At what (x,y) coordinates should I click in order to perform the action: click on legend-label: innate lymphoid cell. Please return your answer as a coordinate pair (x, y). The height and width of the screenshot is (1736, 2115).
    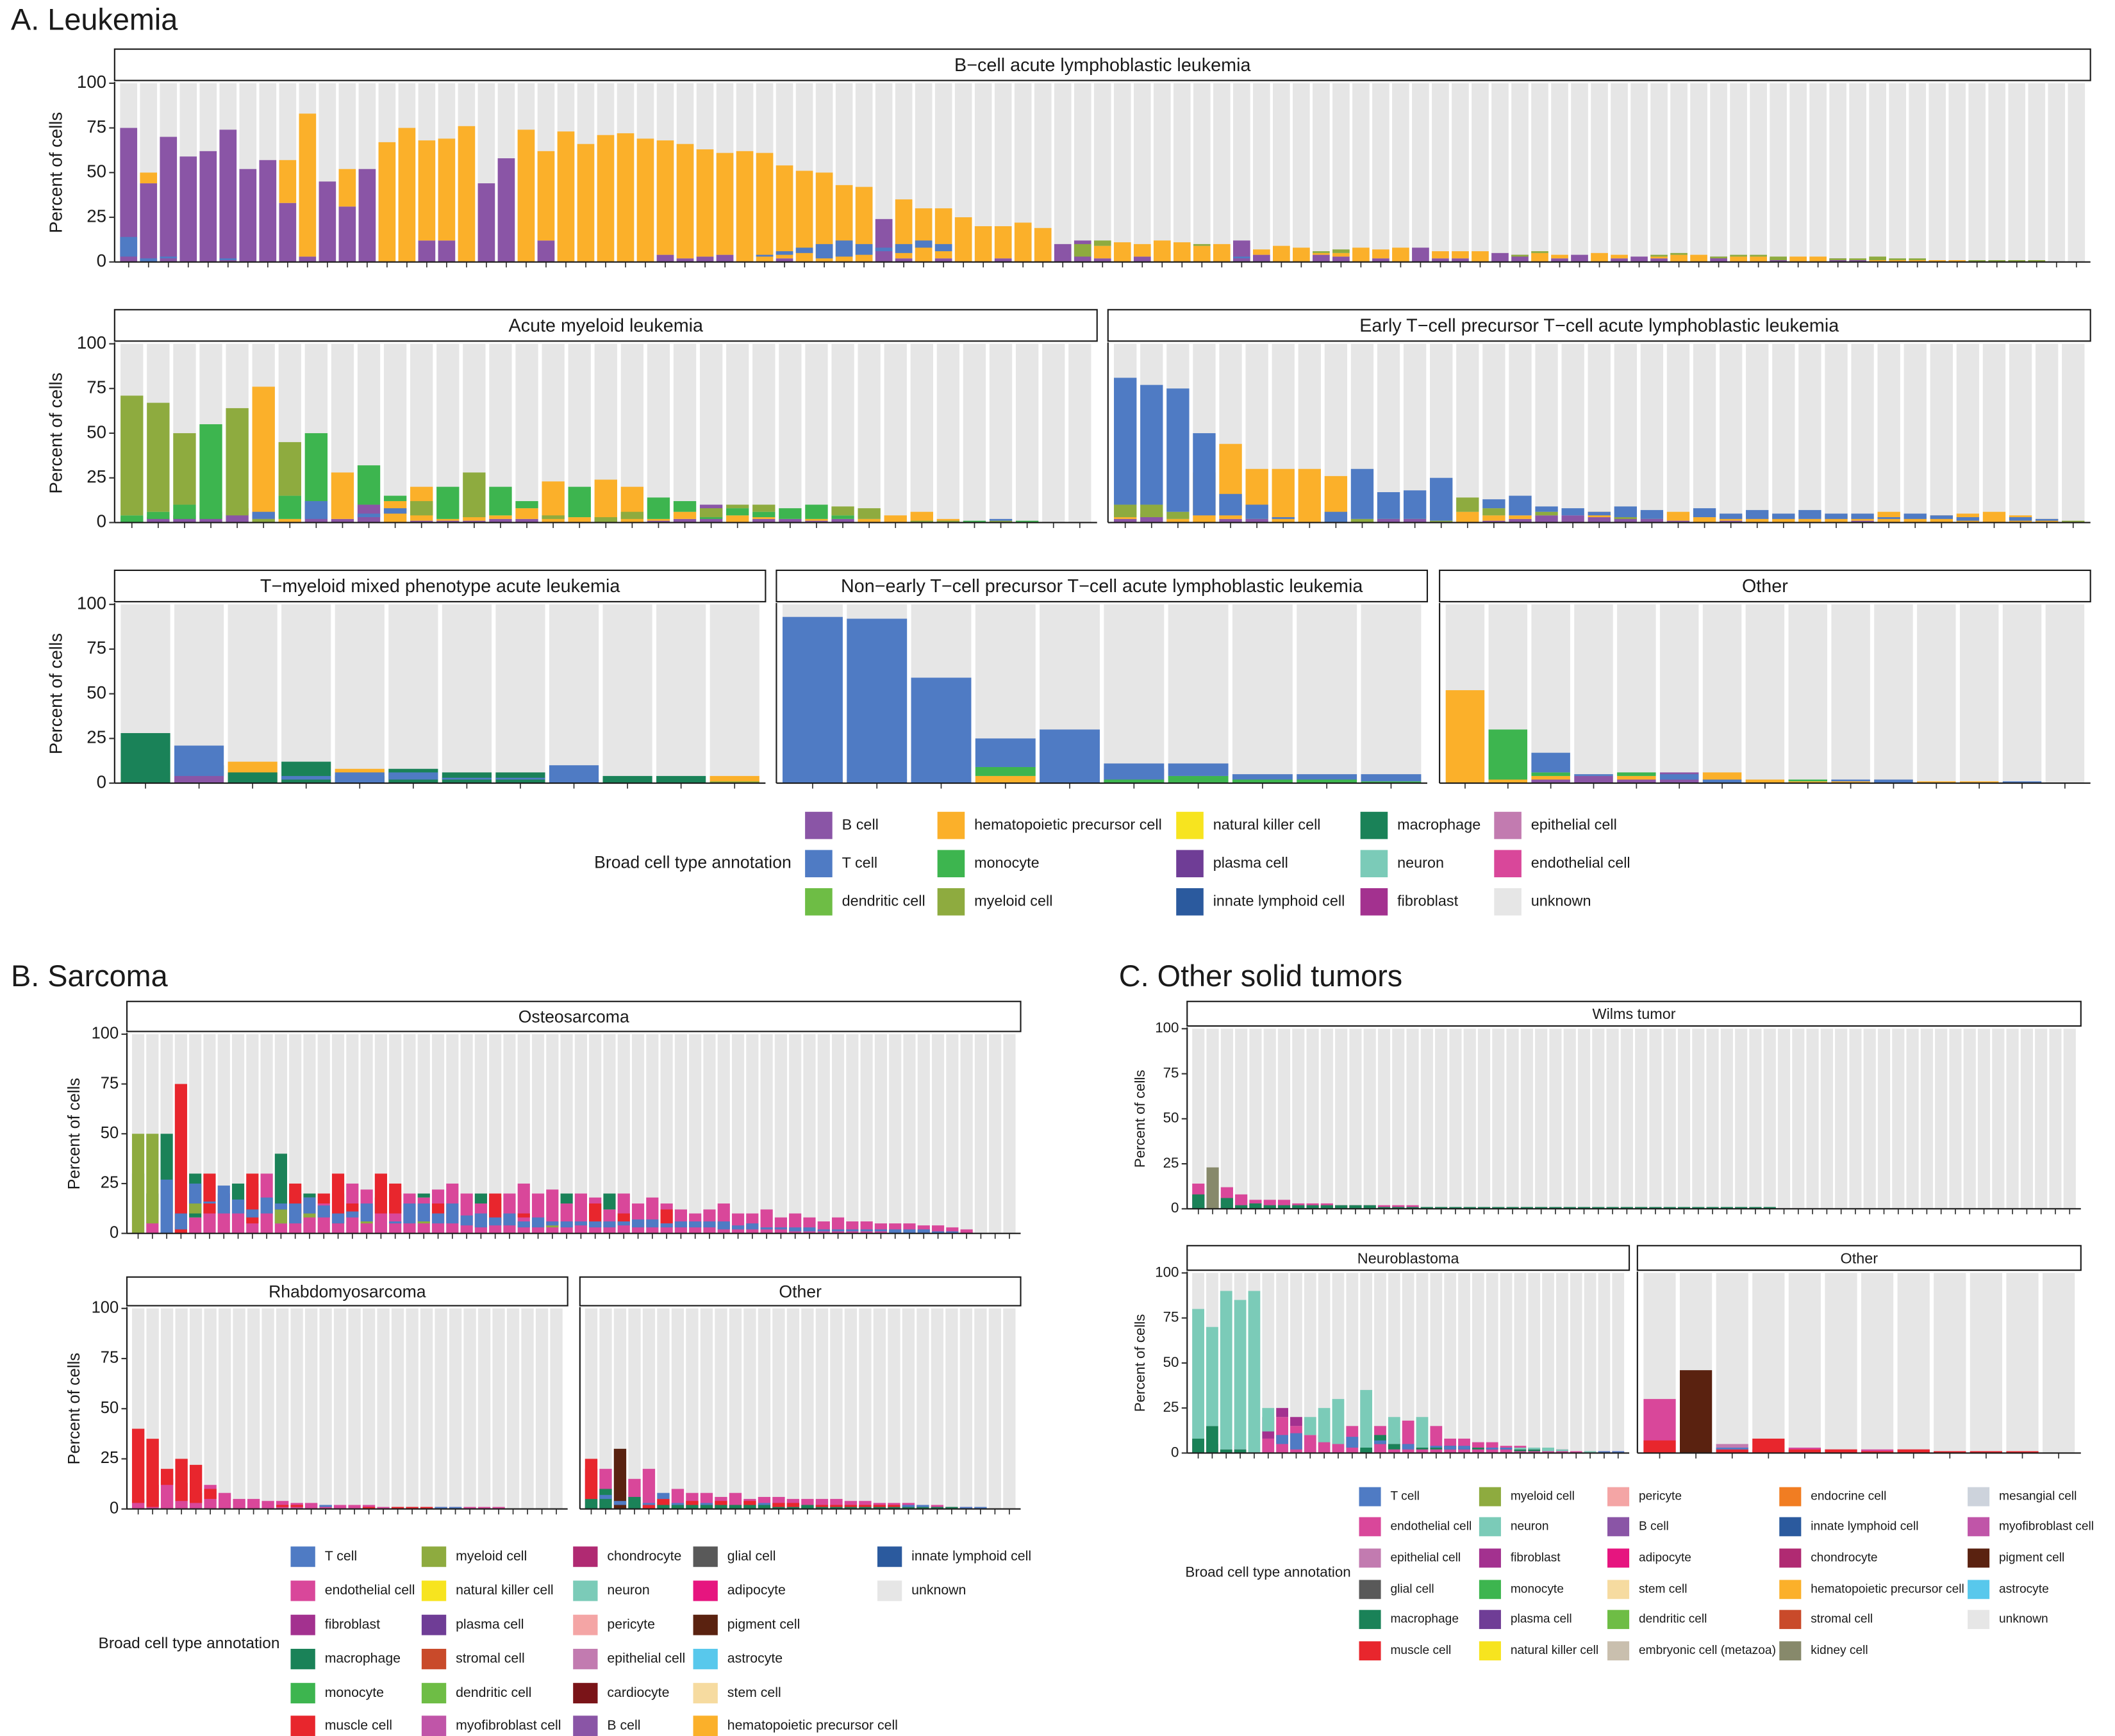
    Looking at the image, I should click on (1279, 900).